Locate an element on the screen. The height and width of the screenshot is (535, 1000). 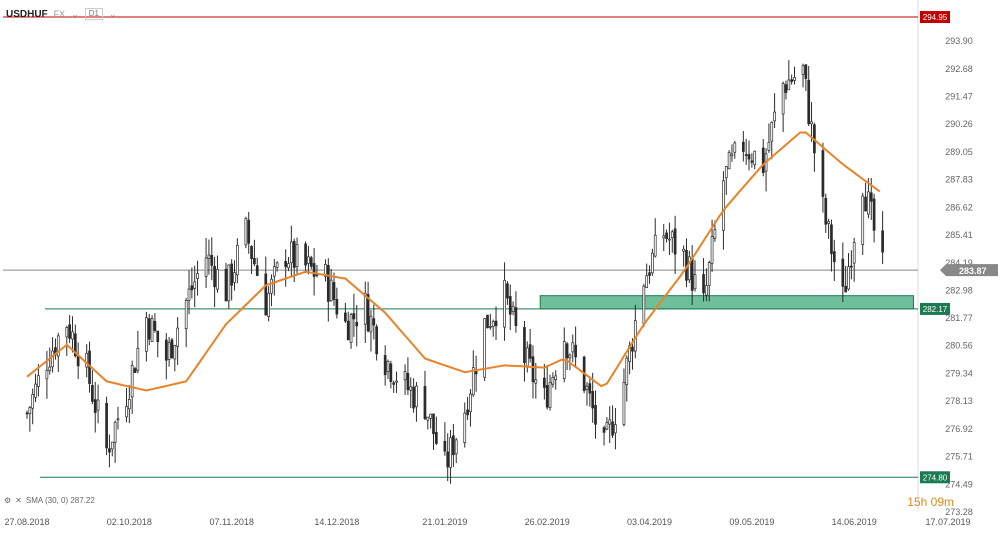
y-tick-label: 280.56 is located at coordinates (959, 346).